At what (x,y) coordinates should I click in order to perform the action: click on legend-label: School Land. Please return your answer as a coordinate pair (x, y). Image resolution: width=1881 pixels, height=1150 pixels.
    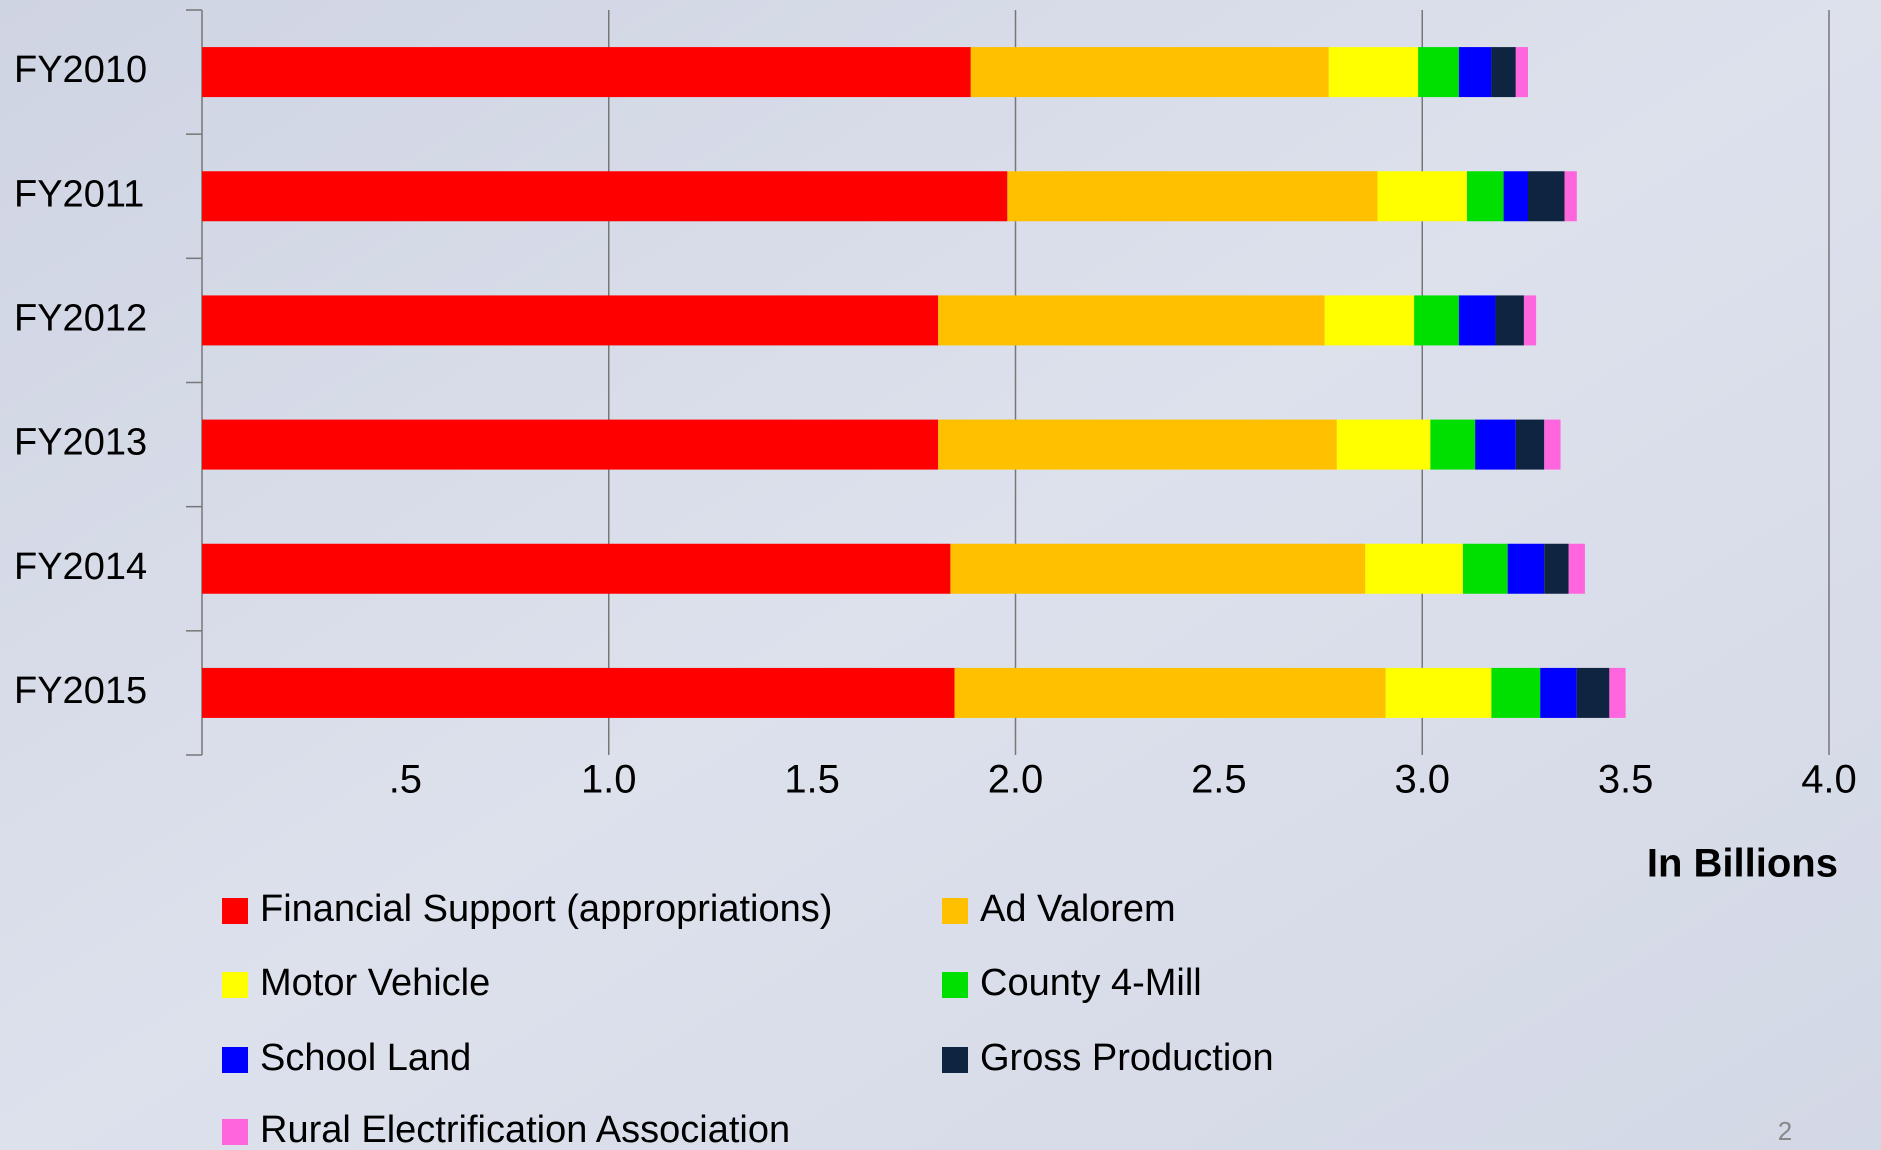
    Looking at the image, I should click on (365, 1058).